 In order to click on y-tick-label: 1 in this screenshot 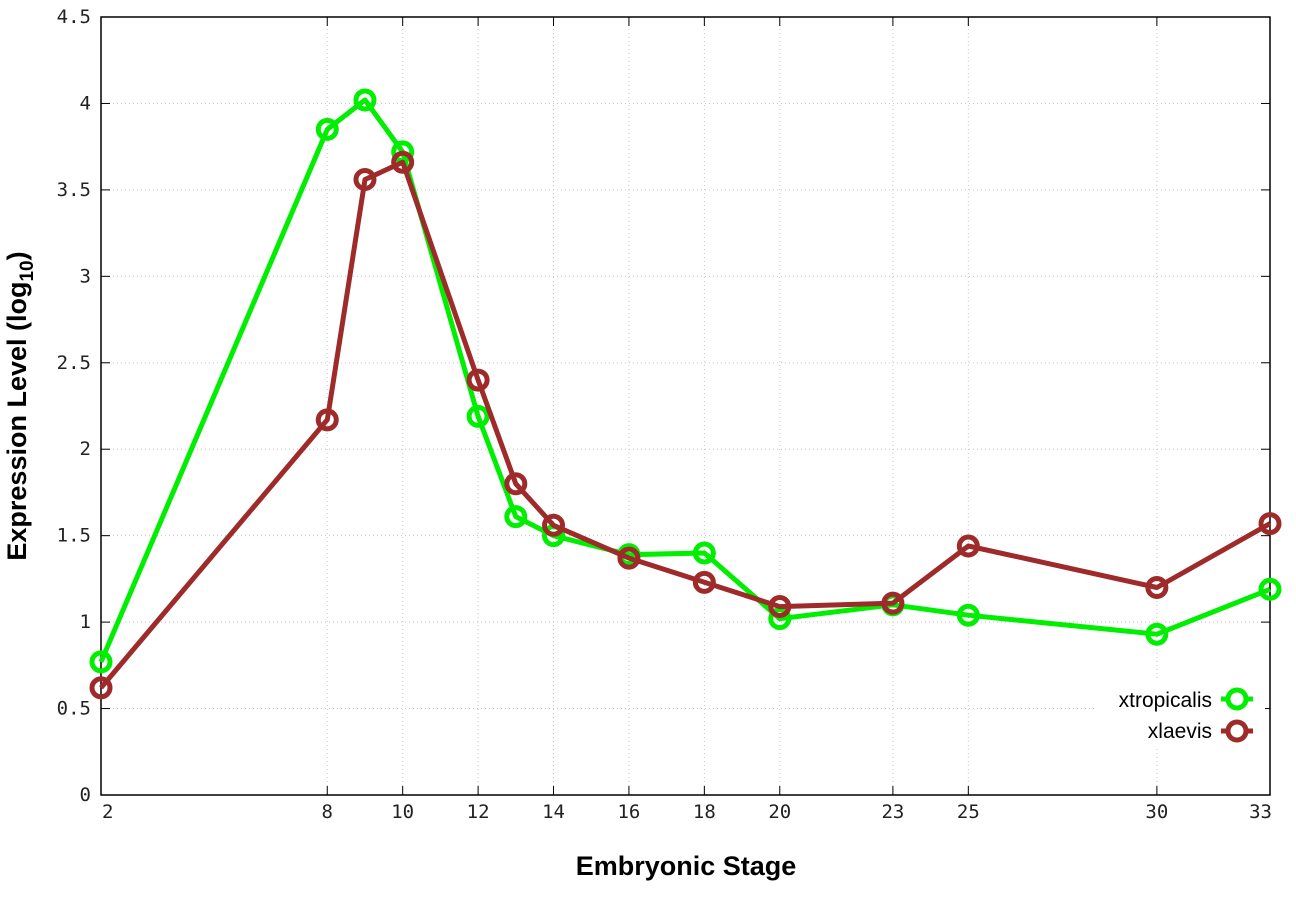, I will do `click(85, 622)`.